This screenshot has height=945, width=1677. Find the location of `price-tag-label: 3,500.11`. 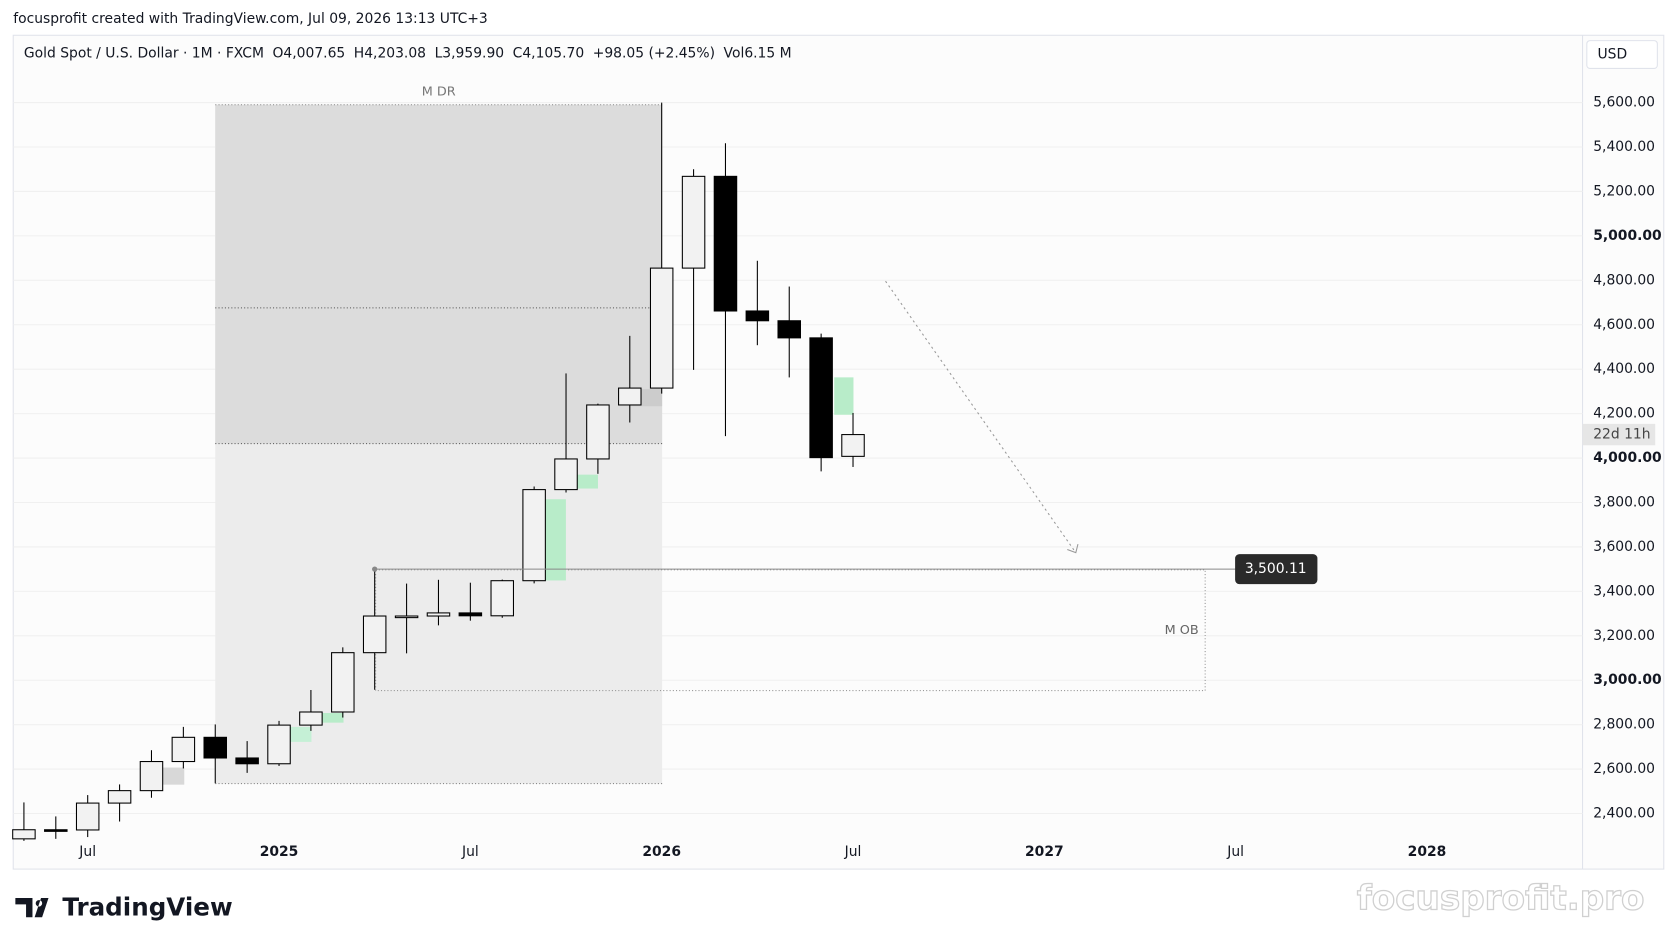

price-tag-label: 3,500.11 is located at coordinates (1276, 569).